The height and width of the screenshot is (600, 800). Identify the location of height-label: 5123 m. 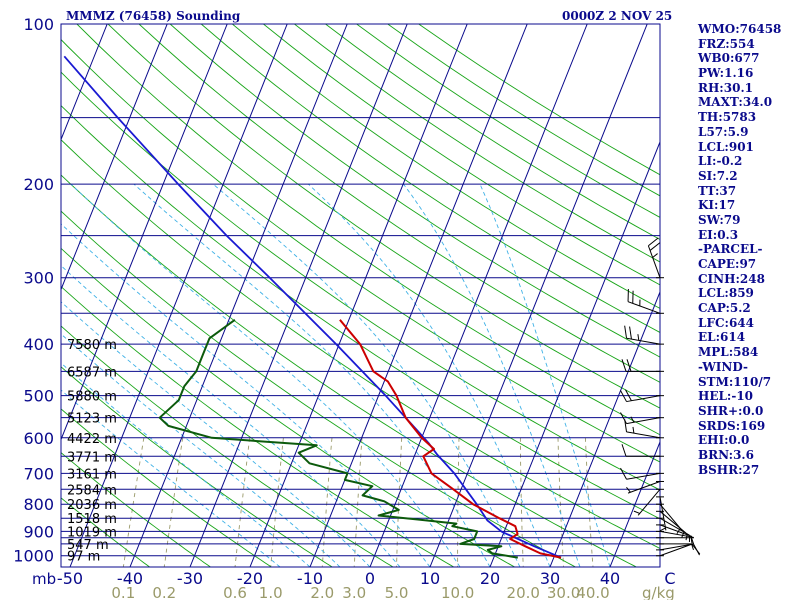
(92, 419).